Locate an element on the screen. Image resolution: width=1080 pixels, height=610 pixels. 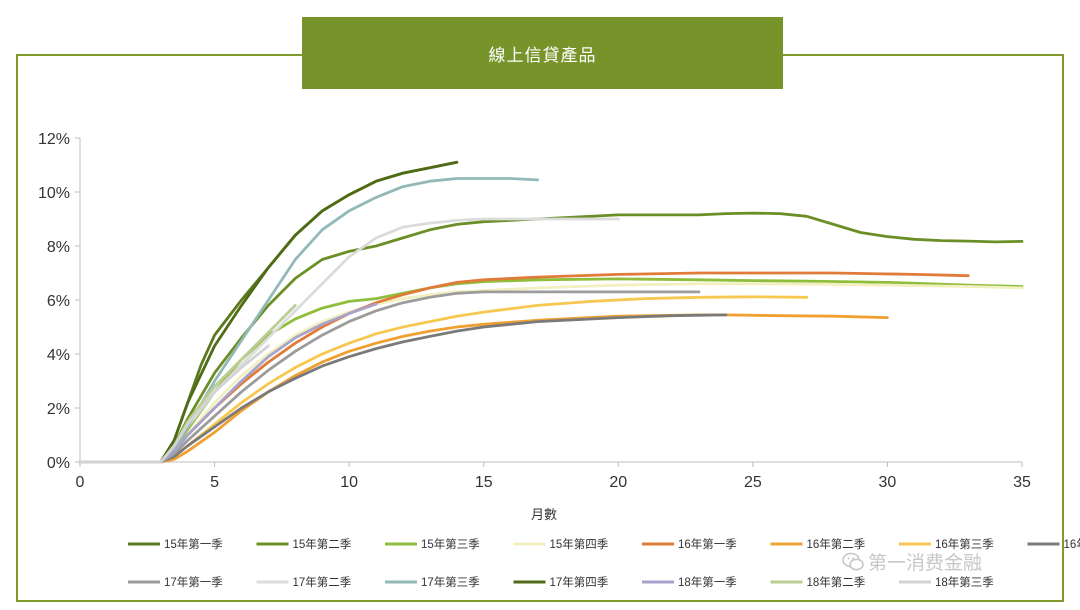
y-tick-label: 8% is located at coordinates (58, 247).